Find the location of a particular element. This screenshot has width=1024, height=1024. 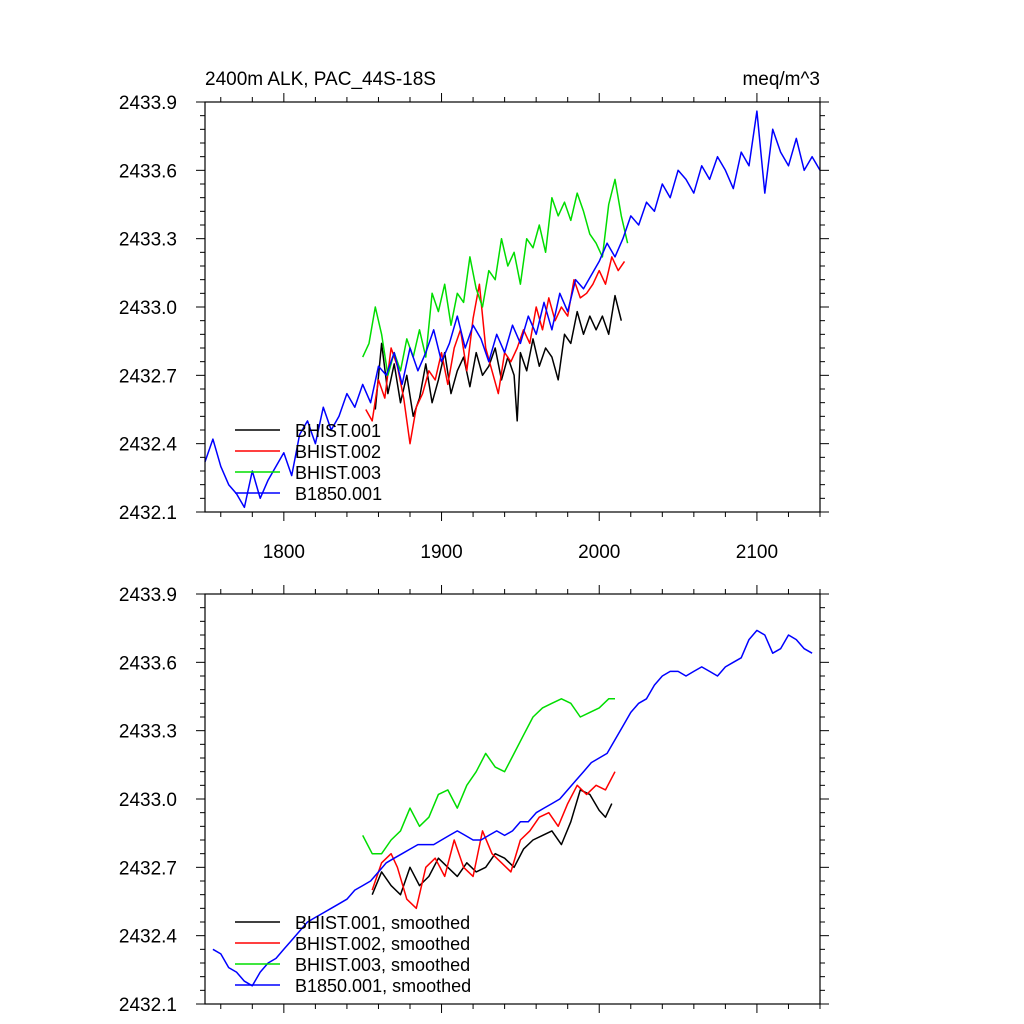

legend-label-2: BHIST.002 is located at coordinates (338, 452).